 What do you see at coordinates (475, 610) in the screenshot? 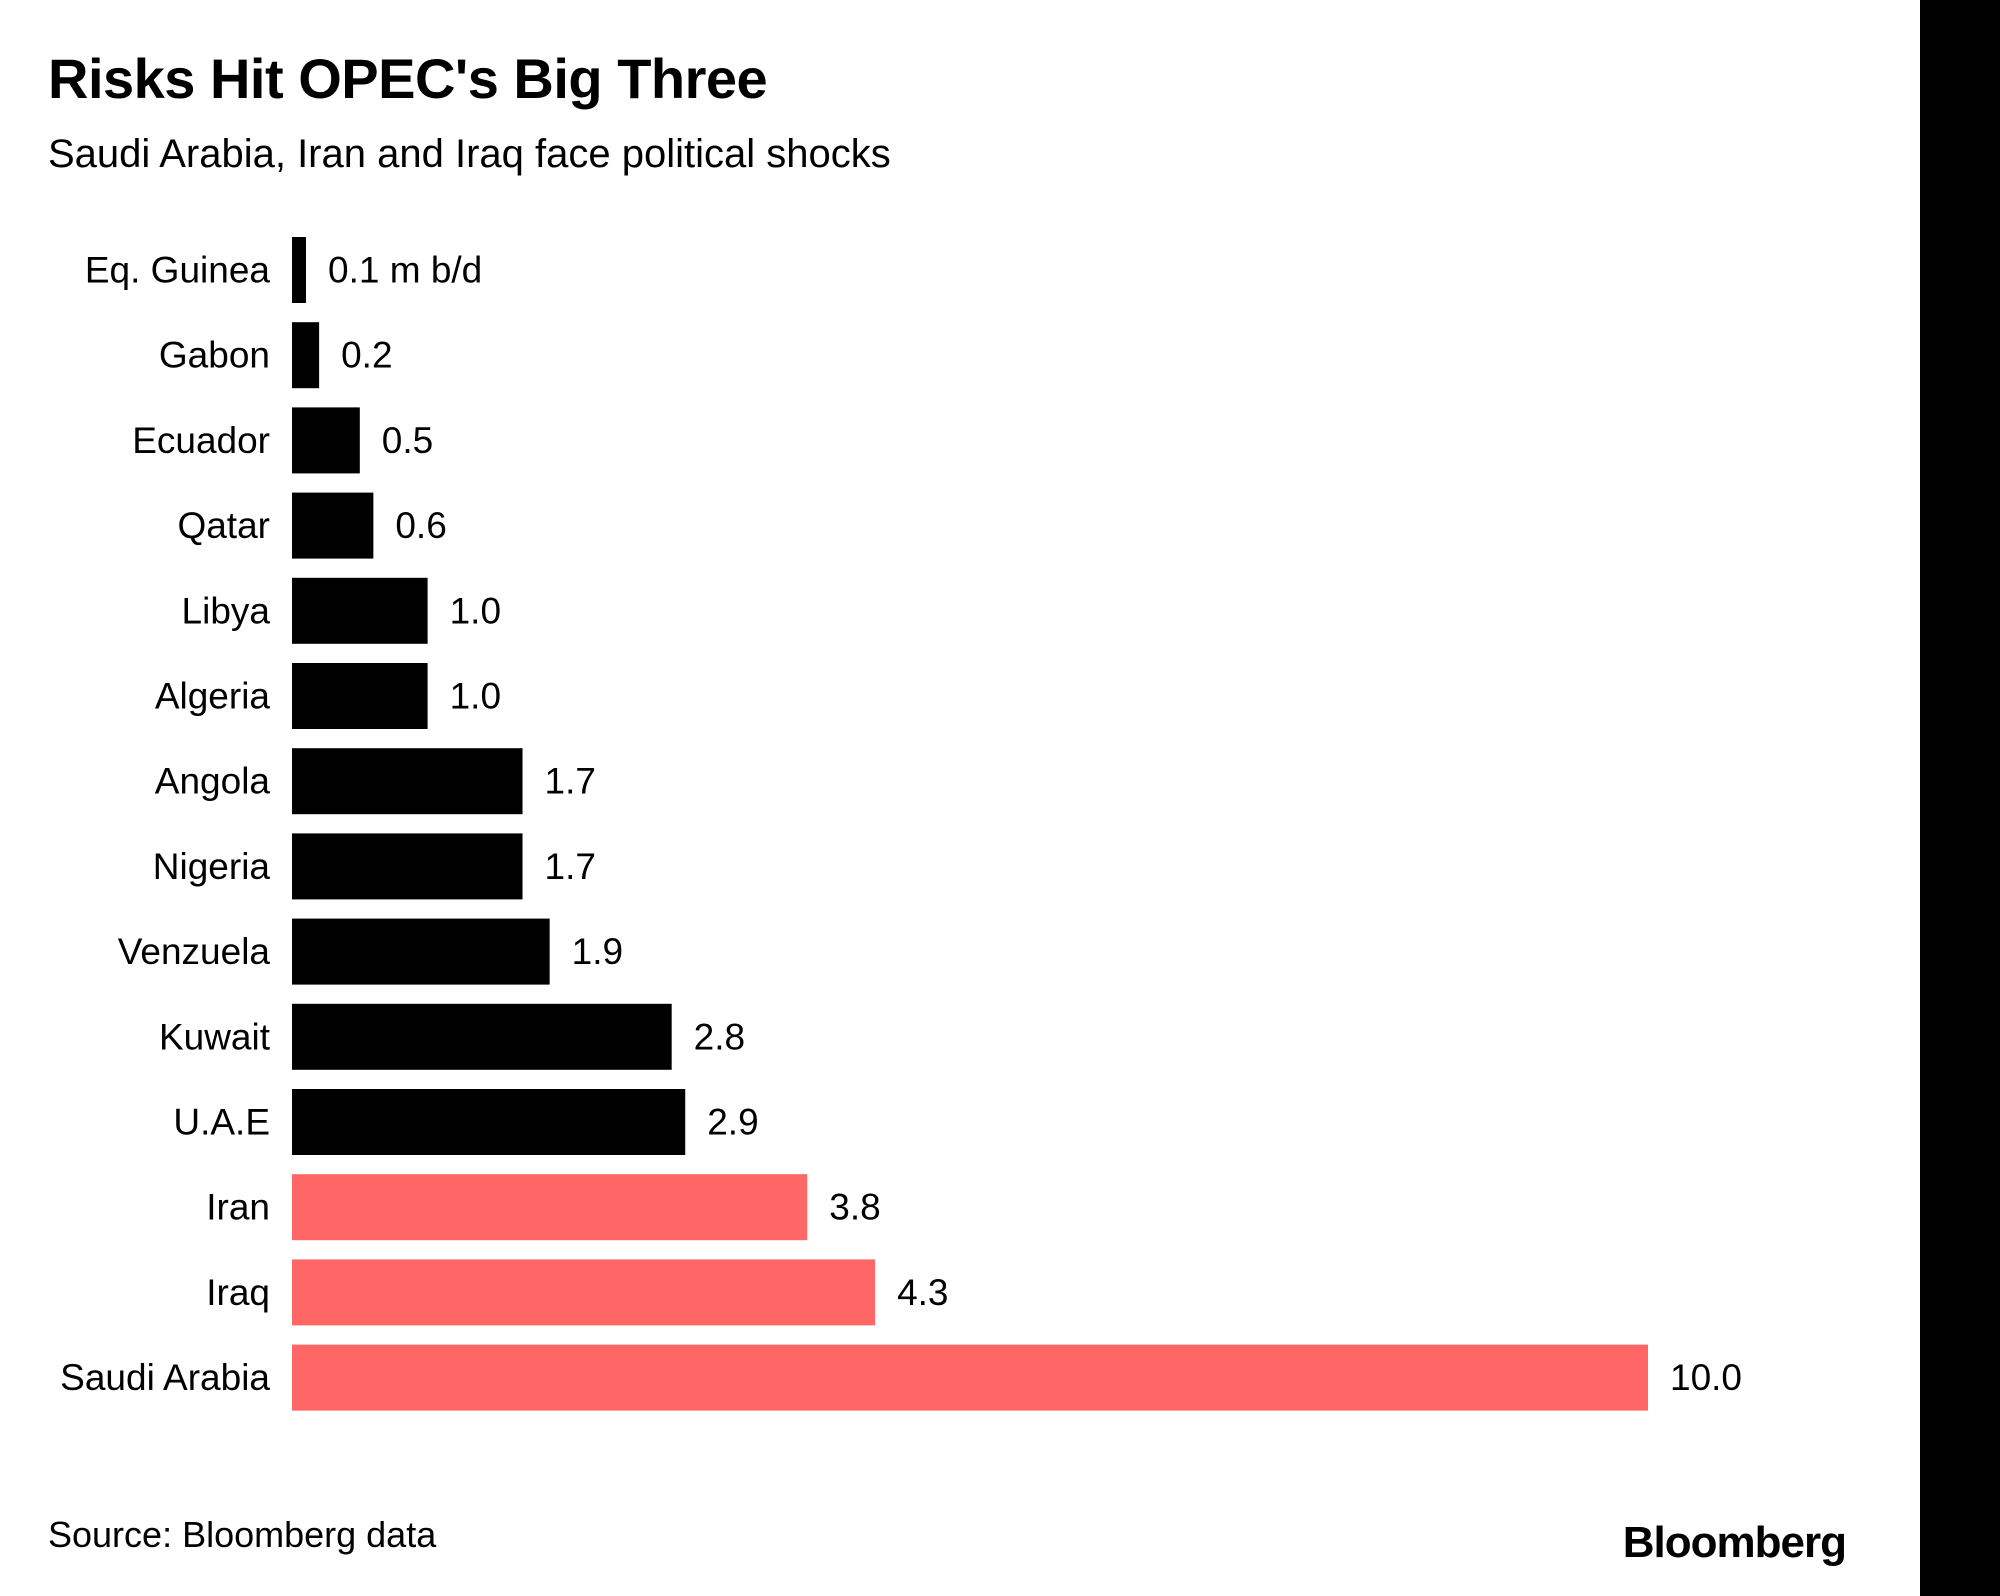
I see `value-label-libya: 1.0` at bounding box center [475, 610].